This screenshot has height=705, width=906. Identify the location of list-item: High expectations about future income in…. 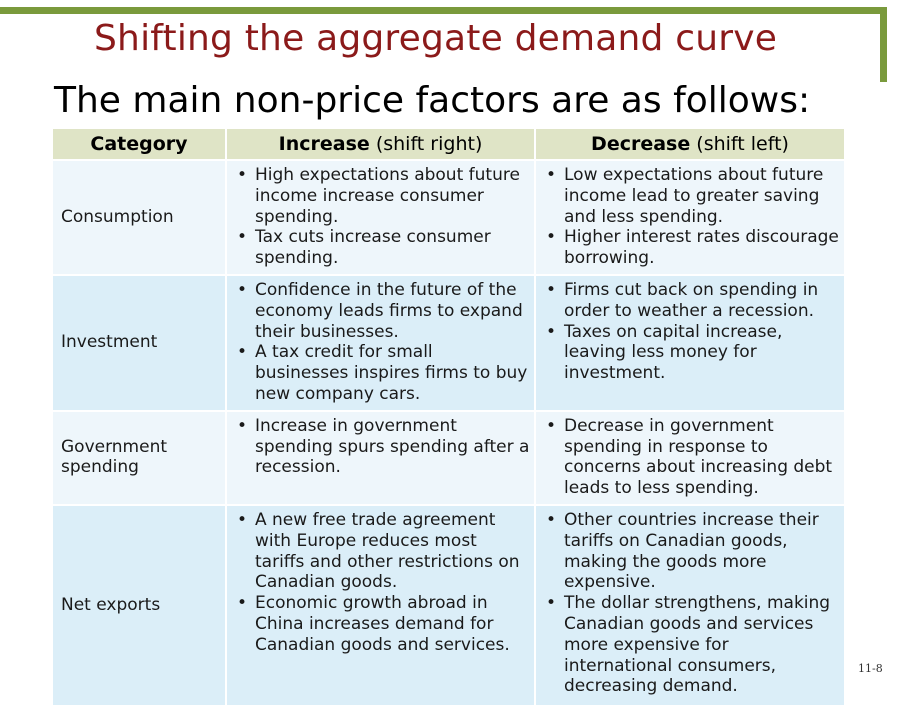
(383, 196).